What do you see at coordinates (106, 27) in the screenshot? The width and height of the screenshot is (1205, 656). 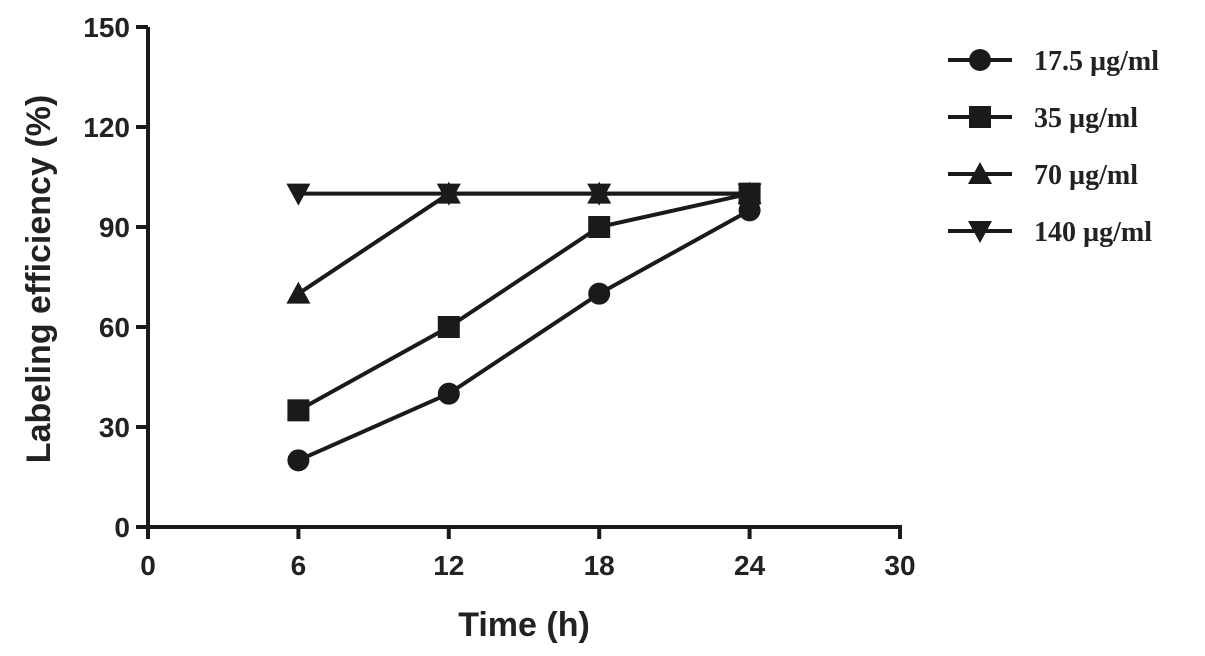 I see `y-tick-label: 150` at bounding box center [106, 27].